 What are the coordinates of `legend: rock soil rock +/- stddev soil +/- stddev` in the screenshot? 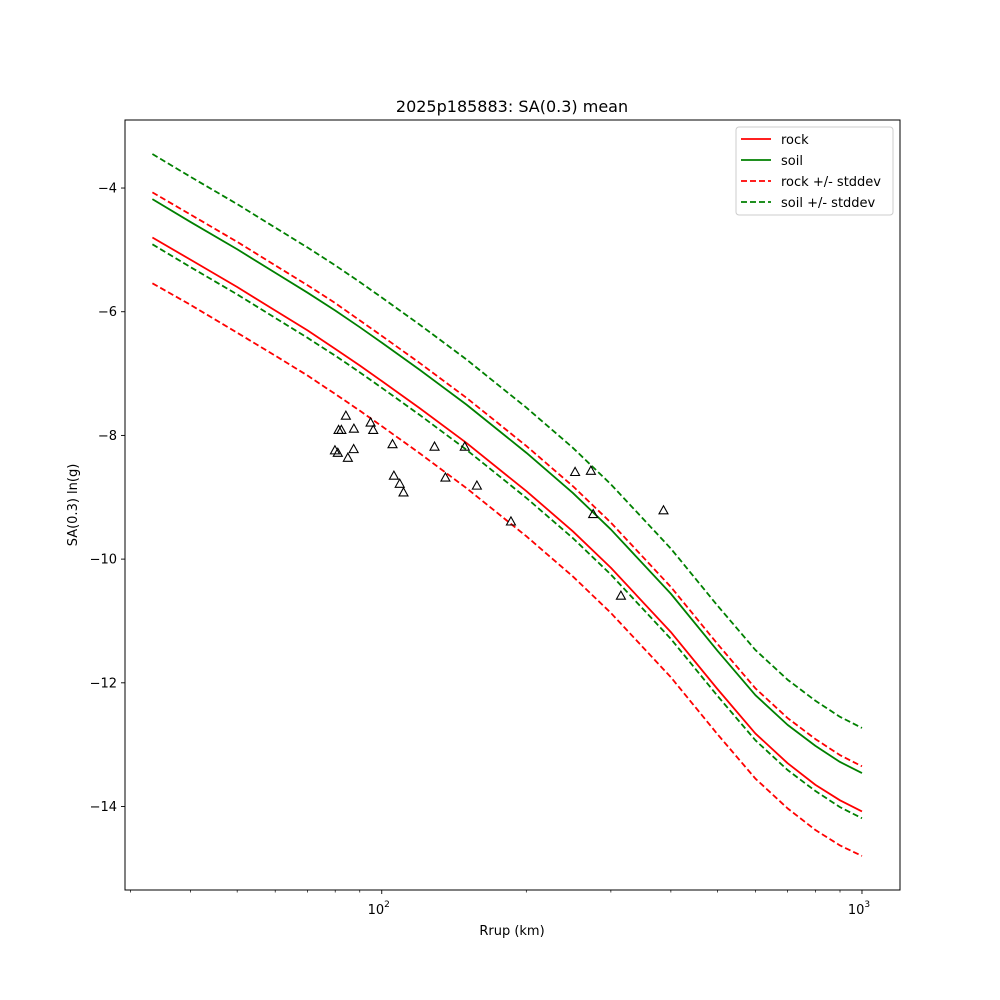 It's located at (814, 171).